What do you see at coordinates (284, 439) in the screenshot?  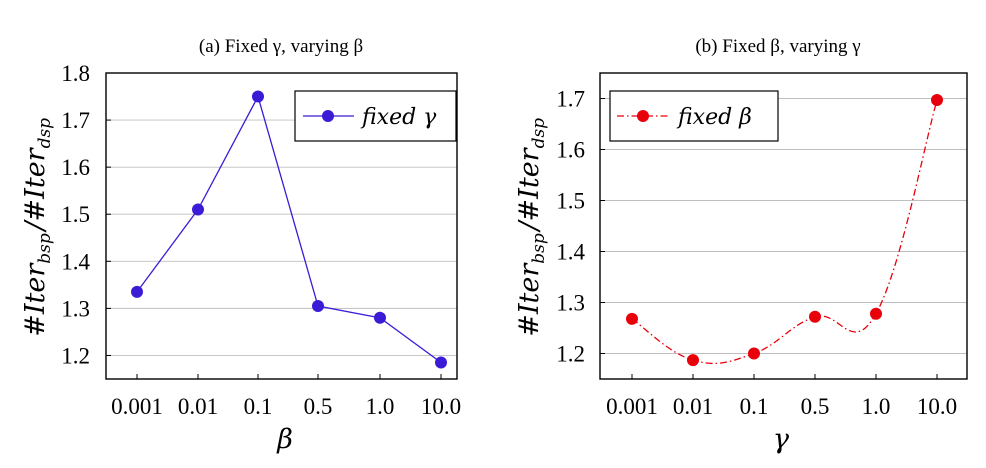 I see `chart-a-x-axis-label: β` at bounding box center [284, 439].